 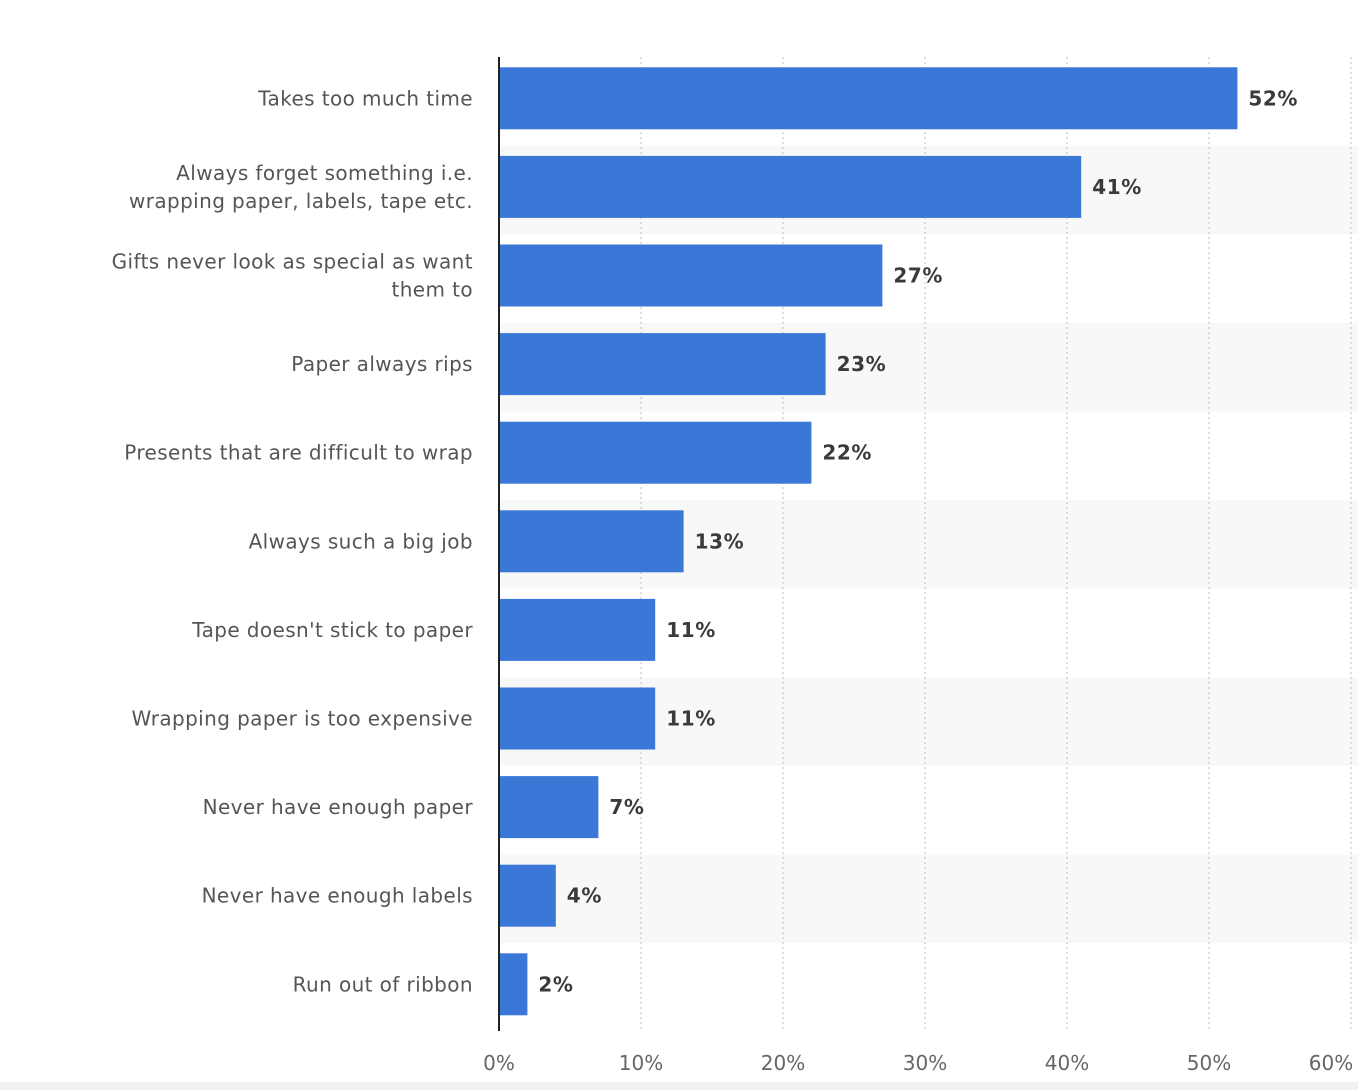 What do you see at coordinates (1067, 1063) in the screenshot?
I see `x-tick-label: 40%` at bounding box center [1067, 1063].